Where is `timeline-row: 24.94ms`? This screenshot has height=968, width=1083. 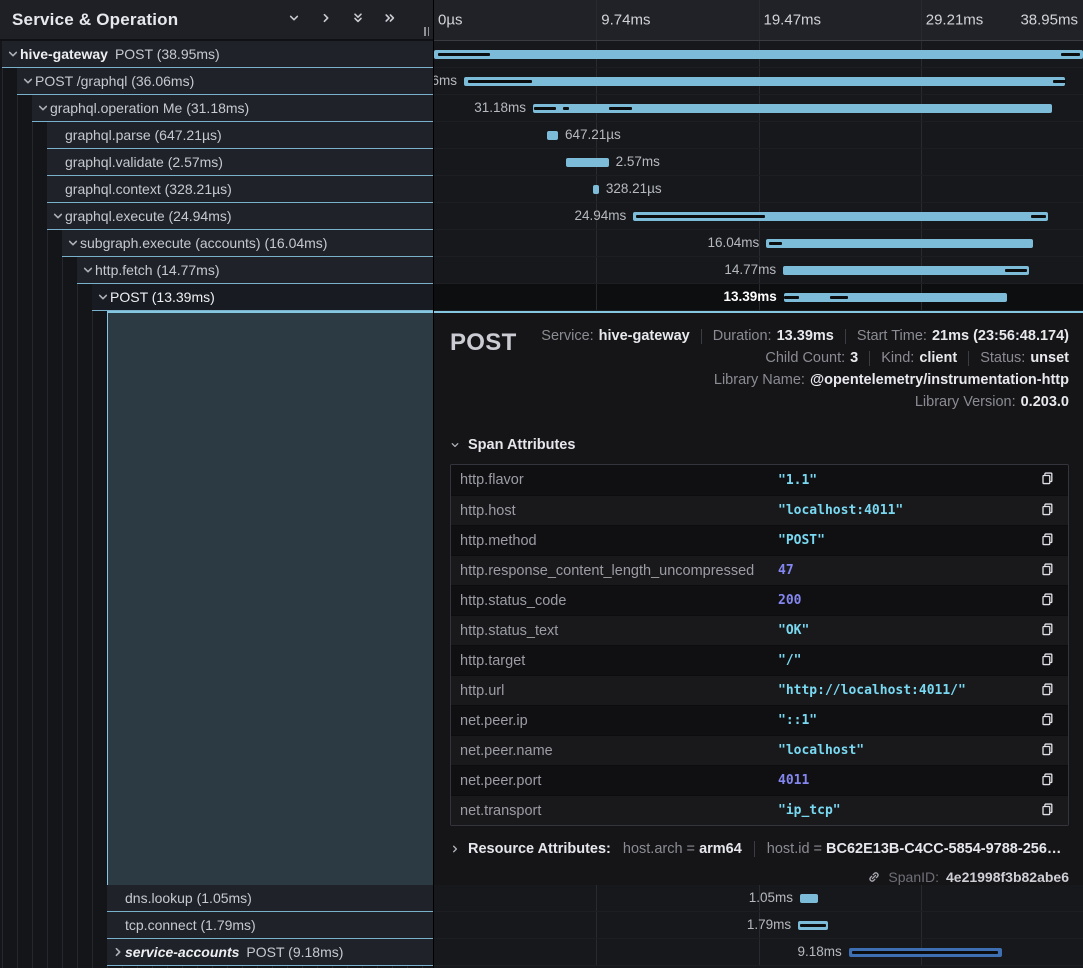 timeline-row: 24.94ms is located at coordinates (758, 216).